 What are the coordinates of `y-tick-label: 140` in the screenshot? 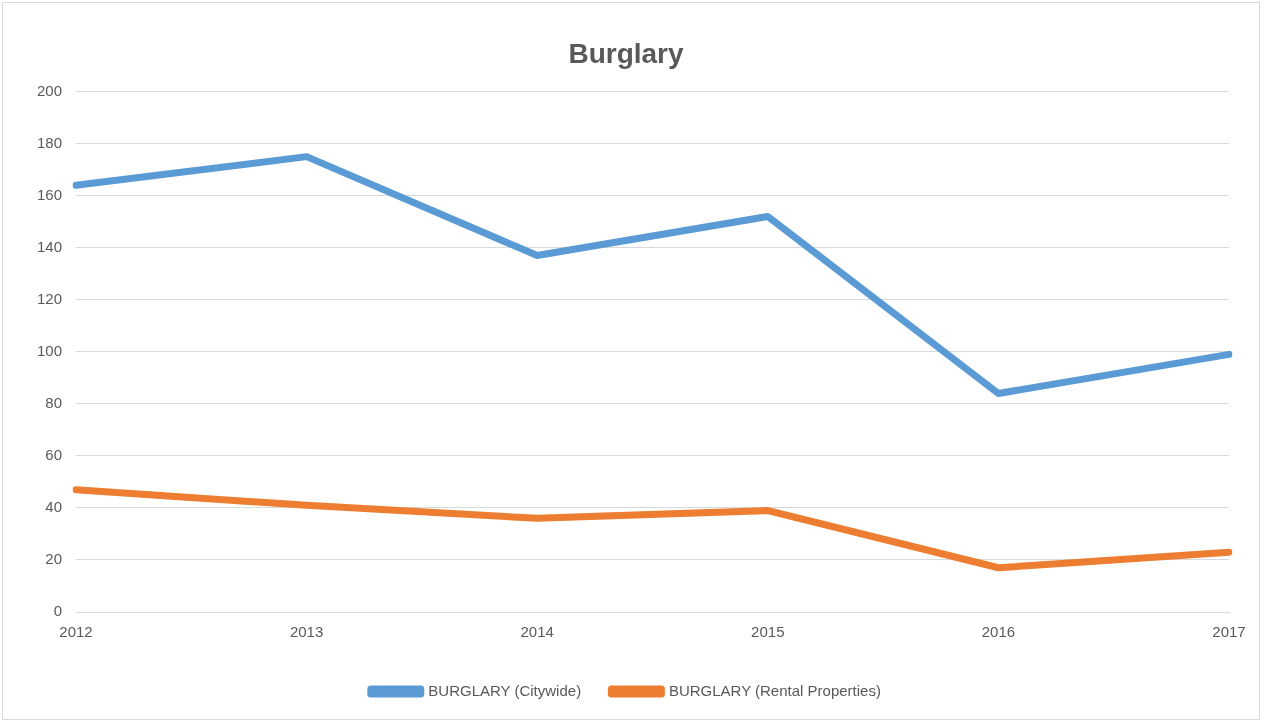 It's located at (50, 246).